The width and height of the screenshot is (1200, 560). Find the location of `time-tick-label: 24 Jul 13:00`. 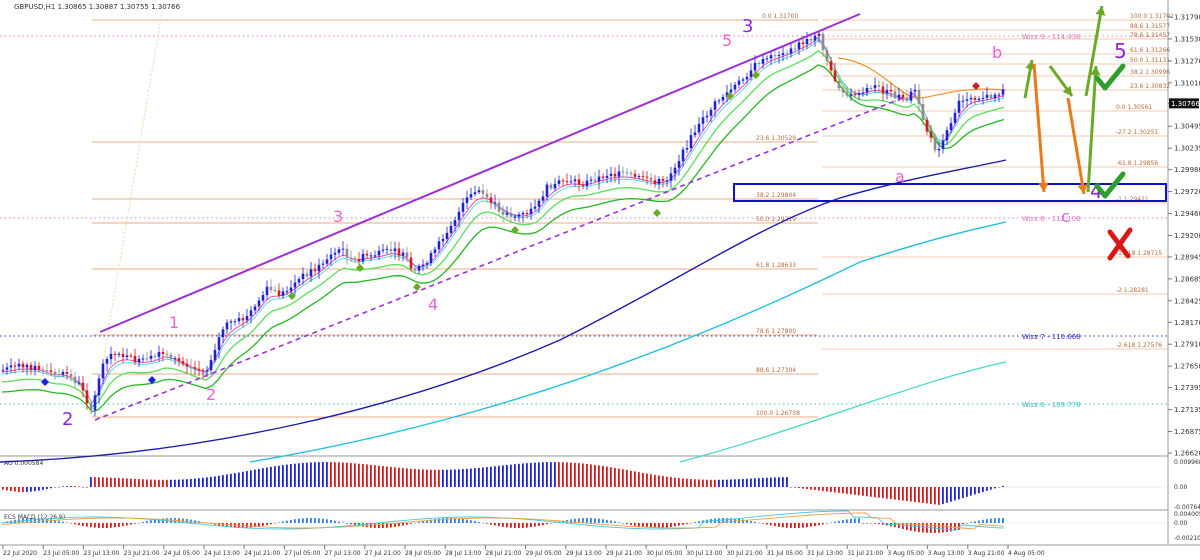

time-tick-label: 24 Jul 13:00 is located at coordinates (222, 553).